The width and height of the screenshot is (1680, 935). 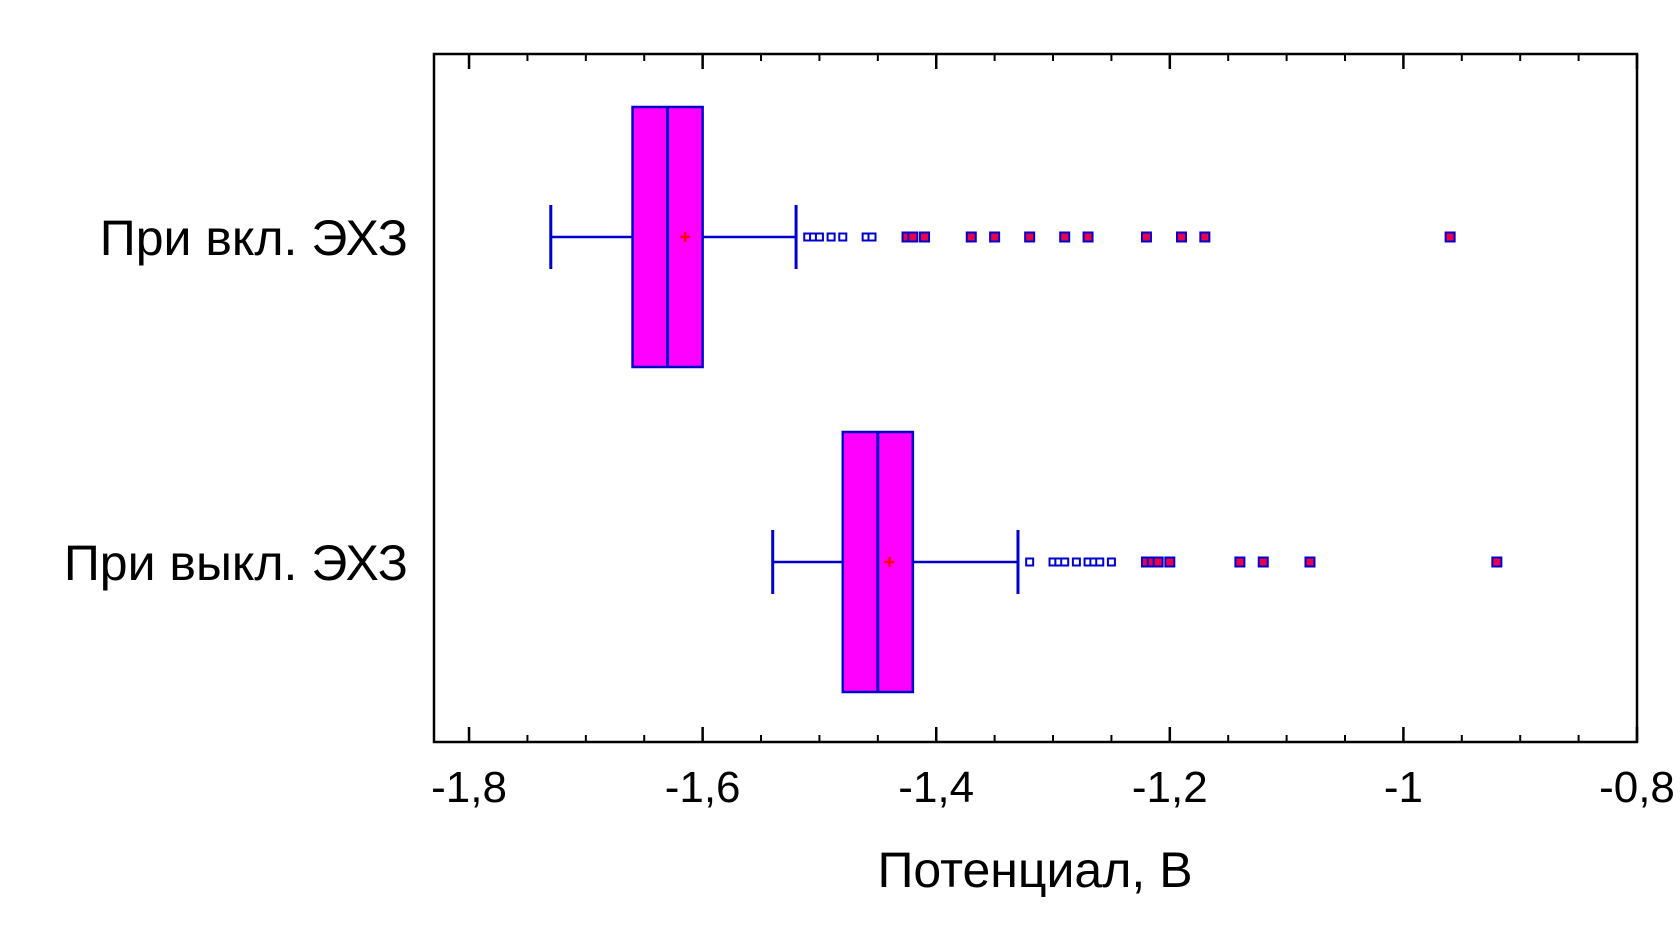 What do you see at coordinates (1403, 787) in the screenshot?
I see `x-tick-label: -1` at bounding box center [1403, 787].